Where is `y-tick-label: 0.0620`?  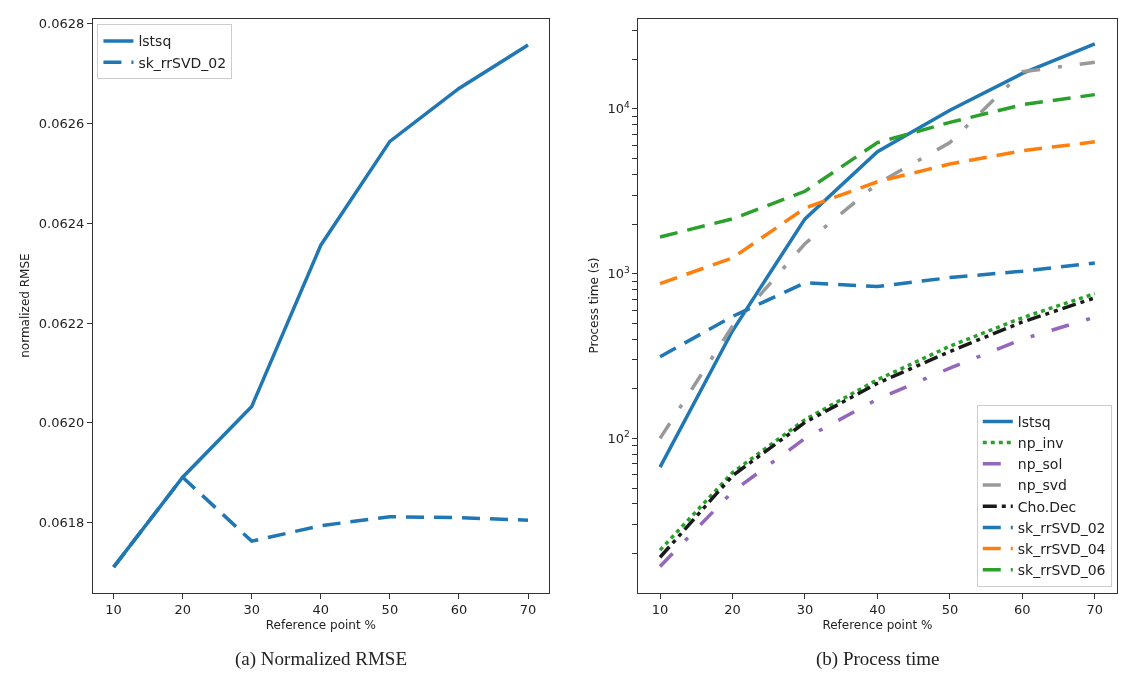 y-tick-label: 0.0620 is located at coordinates (61, 423).